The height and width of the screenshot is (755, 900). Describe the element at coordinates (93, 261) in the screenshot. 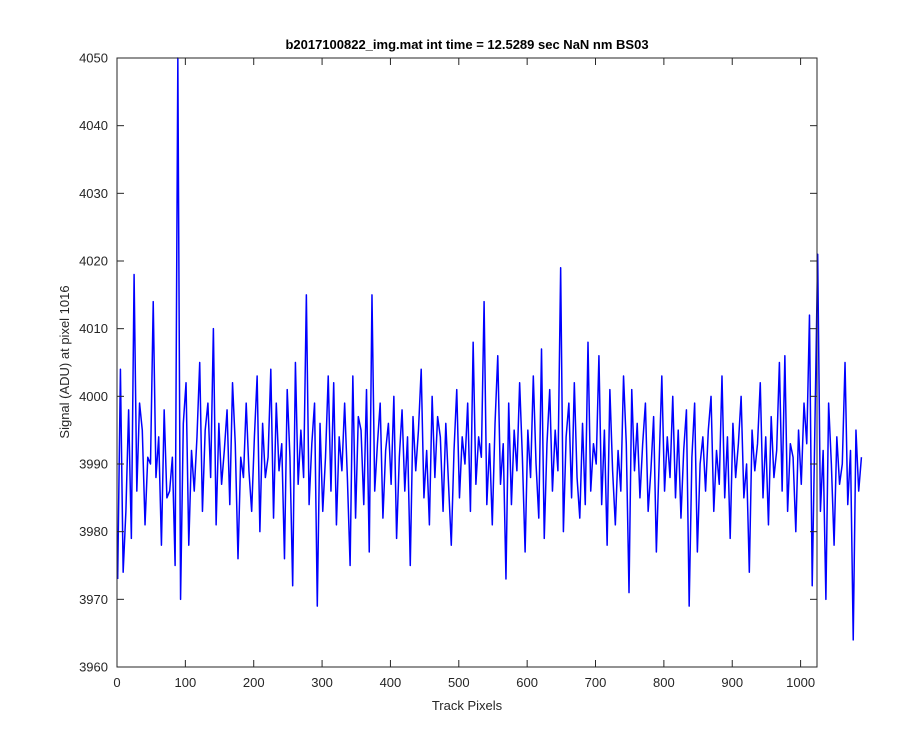

I see `y-tick-label: 4020` at that location.